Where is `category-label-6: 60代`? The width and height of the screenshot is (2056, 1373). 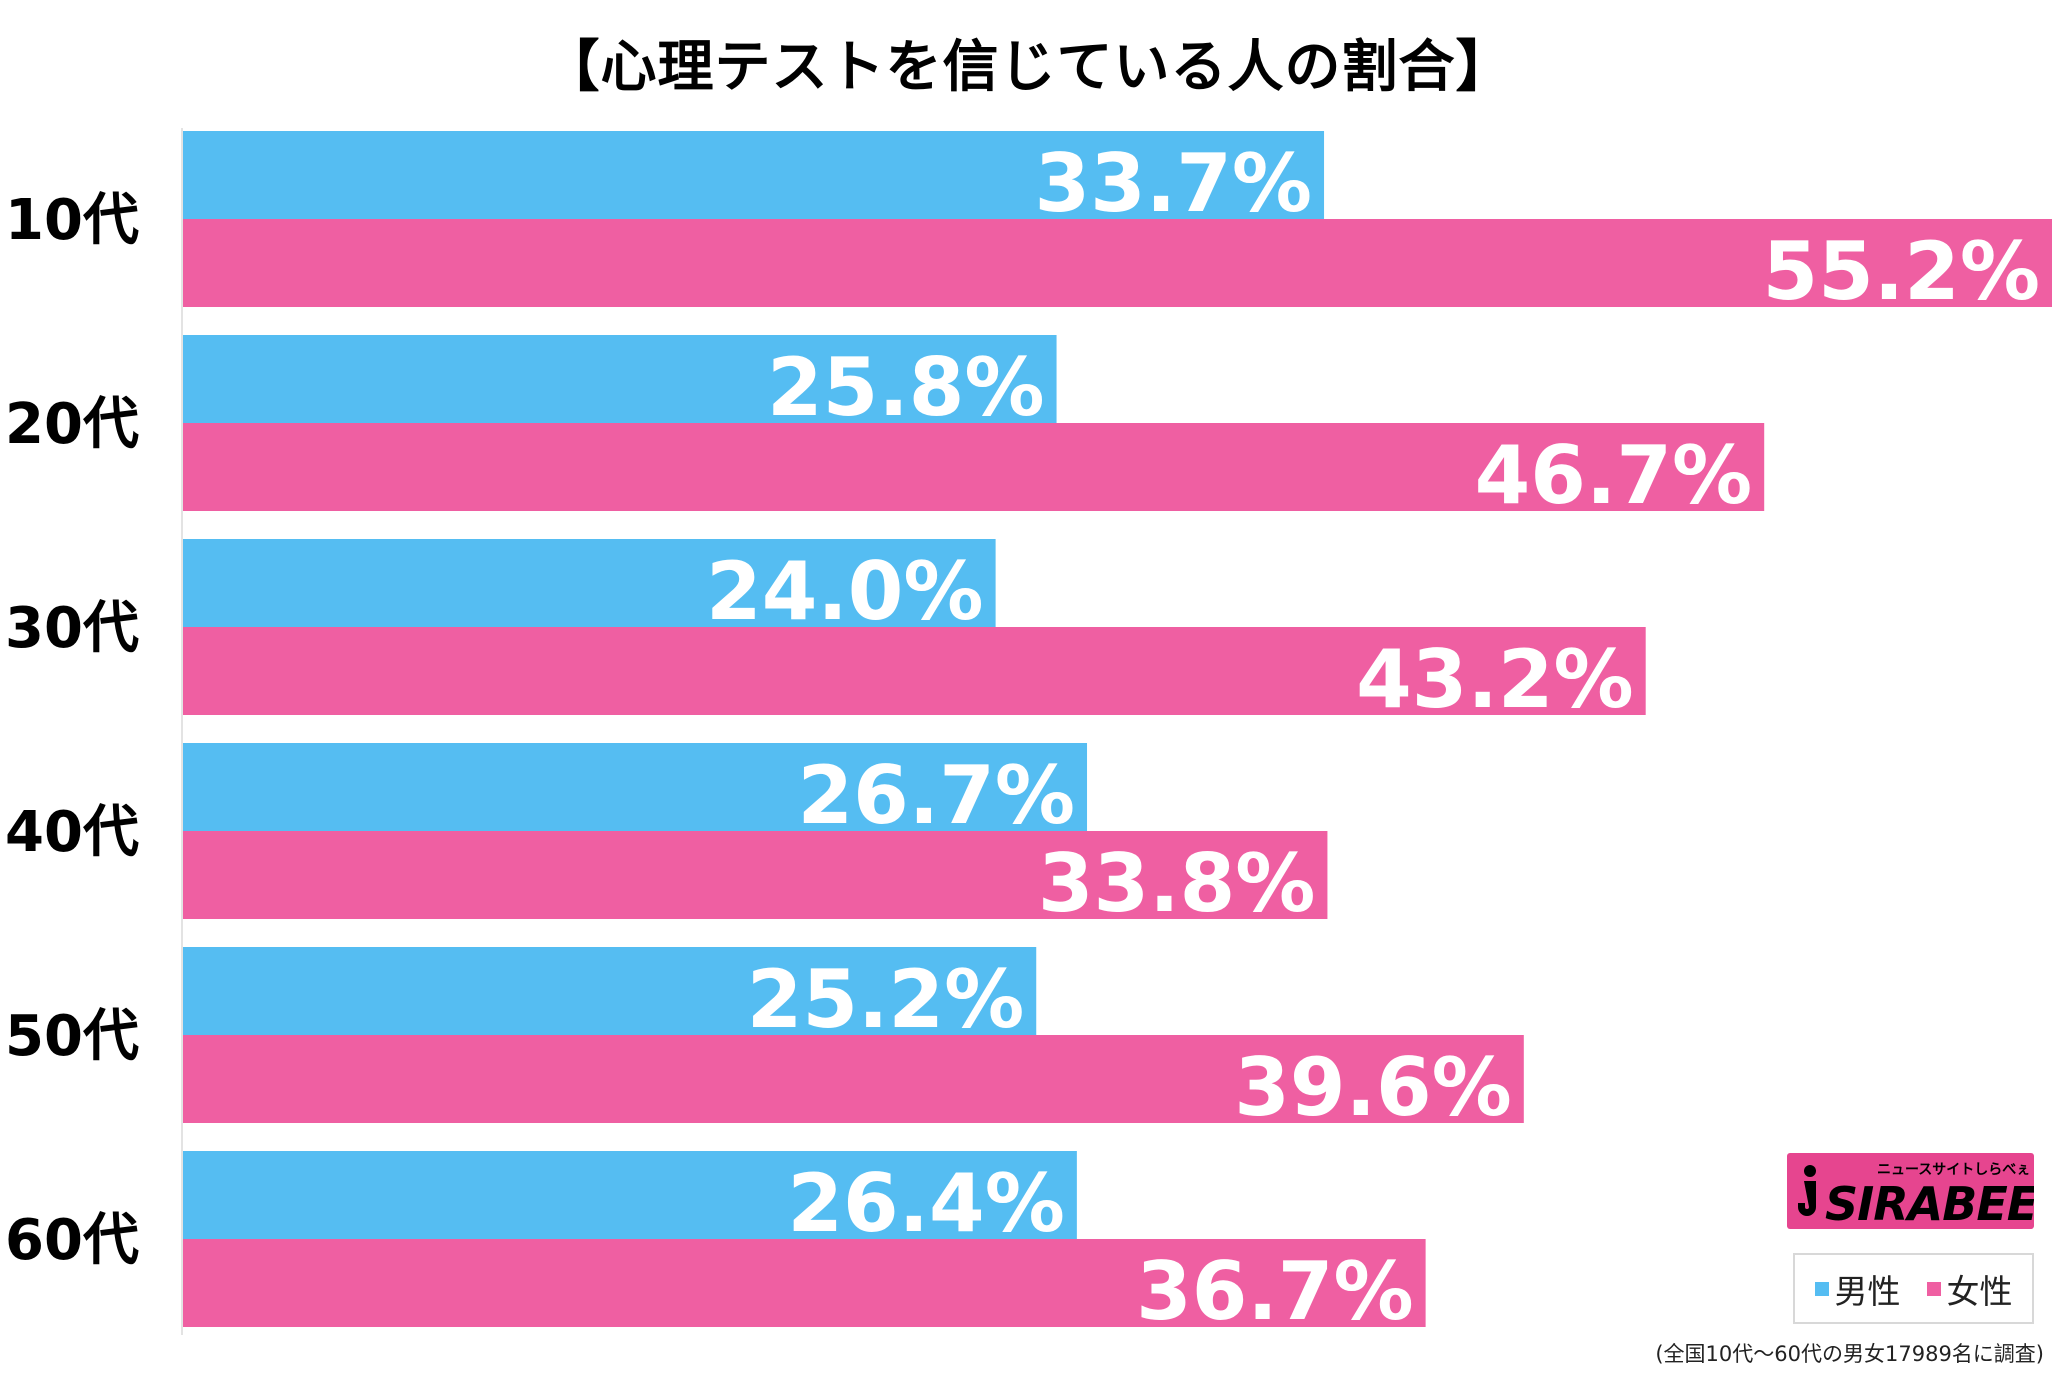
category-label-6: 60代 is located at coordinates (72, 1240).